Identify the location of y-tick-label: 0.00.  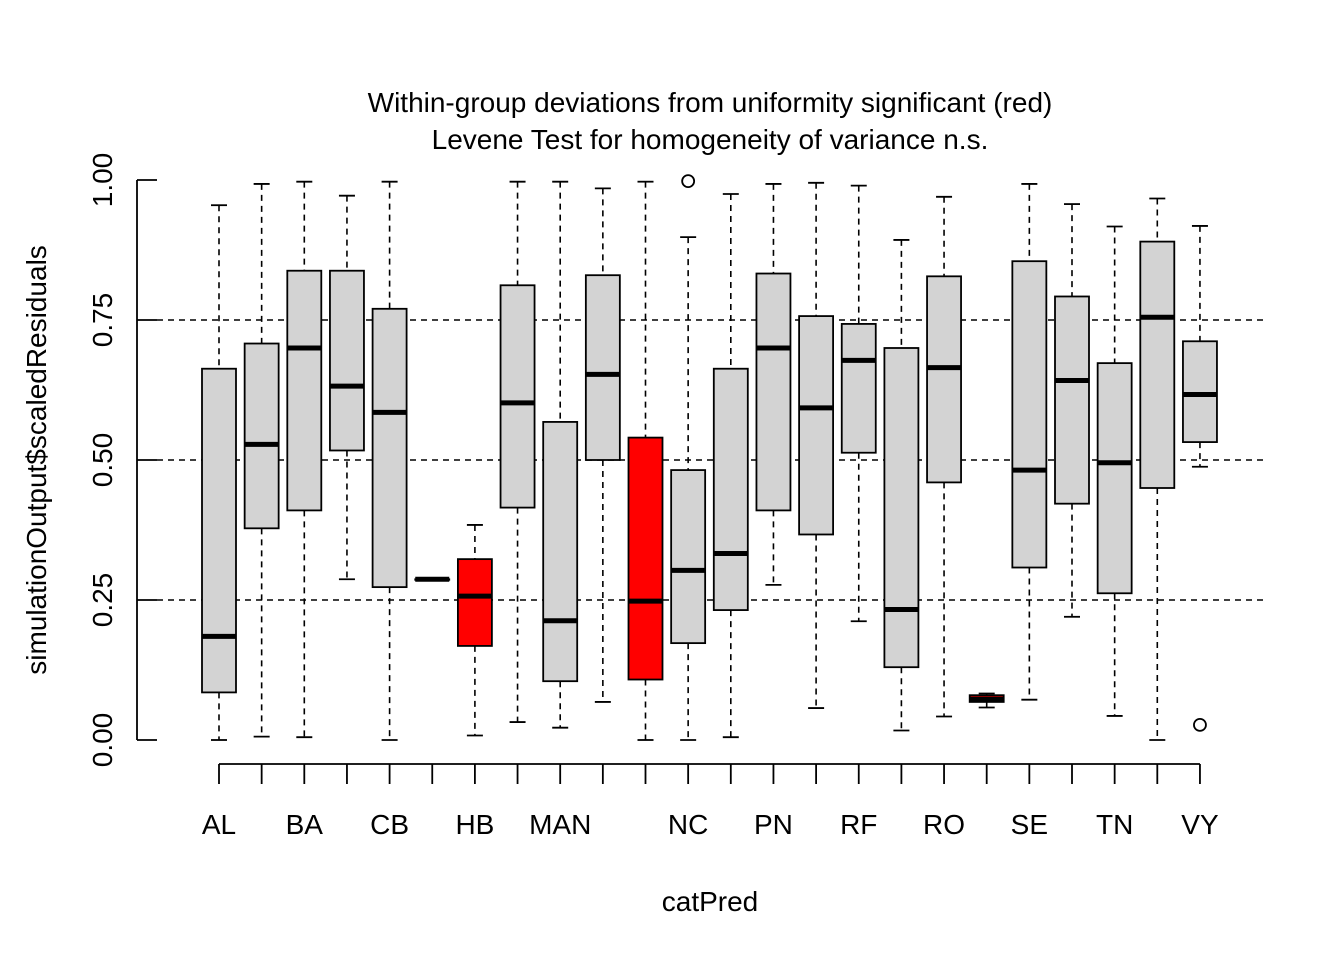
(102, 740).